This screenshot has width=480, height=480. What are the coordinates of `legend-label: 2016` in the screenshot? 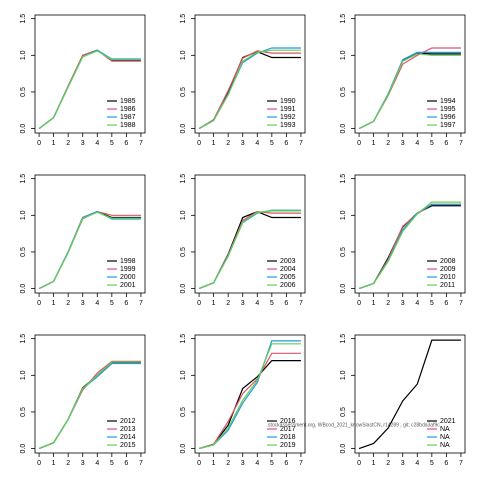 It's located at (288, 421).